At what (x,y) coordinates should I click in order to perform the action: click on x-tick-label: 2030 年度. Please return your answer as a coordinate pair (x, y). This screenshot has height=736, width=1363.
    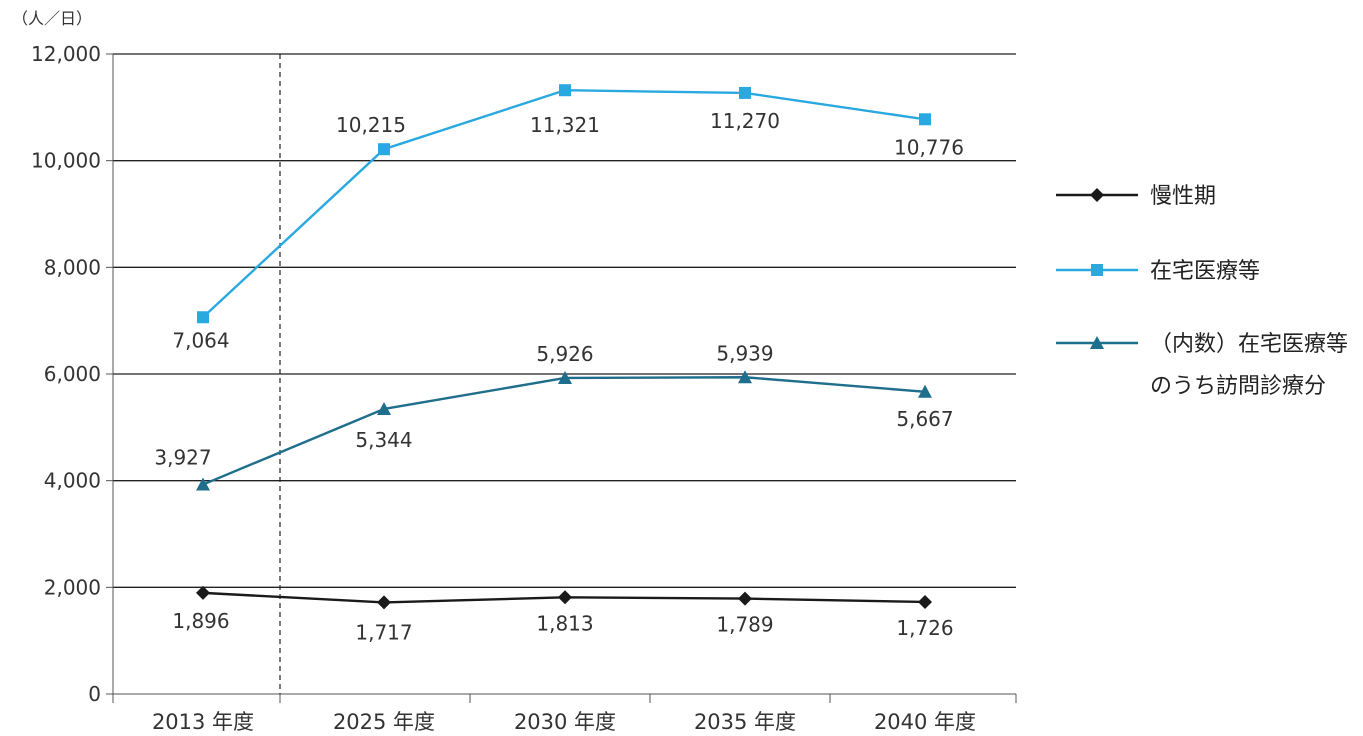
    Looking at the image, I should click on (565, 722).